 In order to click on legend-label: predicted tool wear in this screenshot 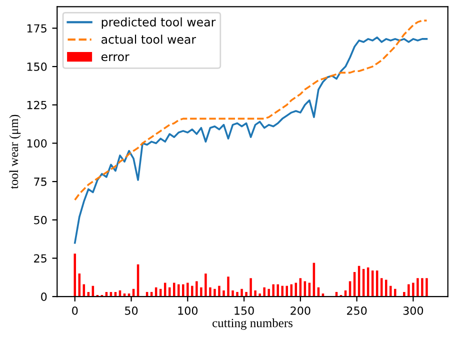, I will do `click(159, 23)`.